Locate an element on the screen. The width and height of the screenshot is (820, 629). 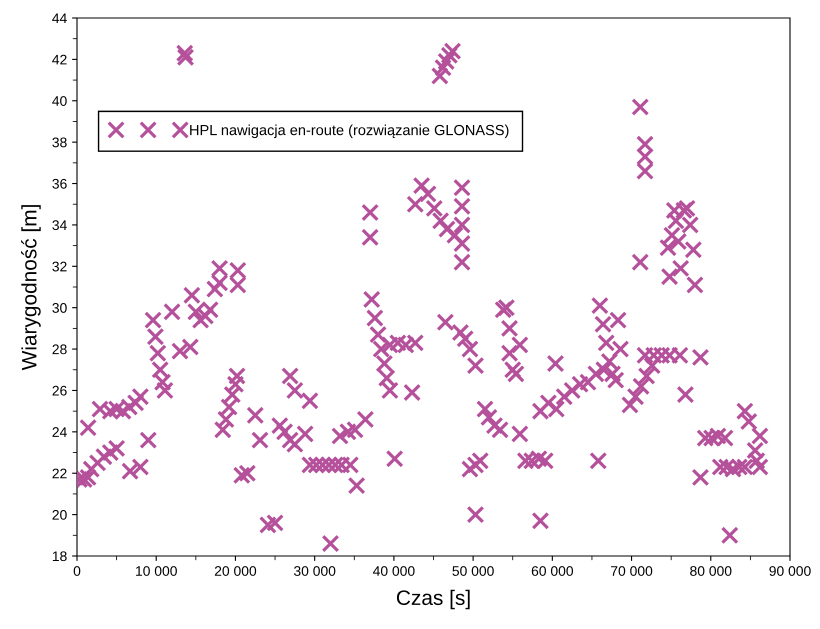
y-tick-label: 42 is located at coordinates (59, 59).